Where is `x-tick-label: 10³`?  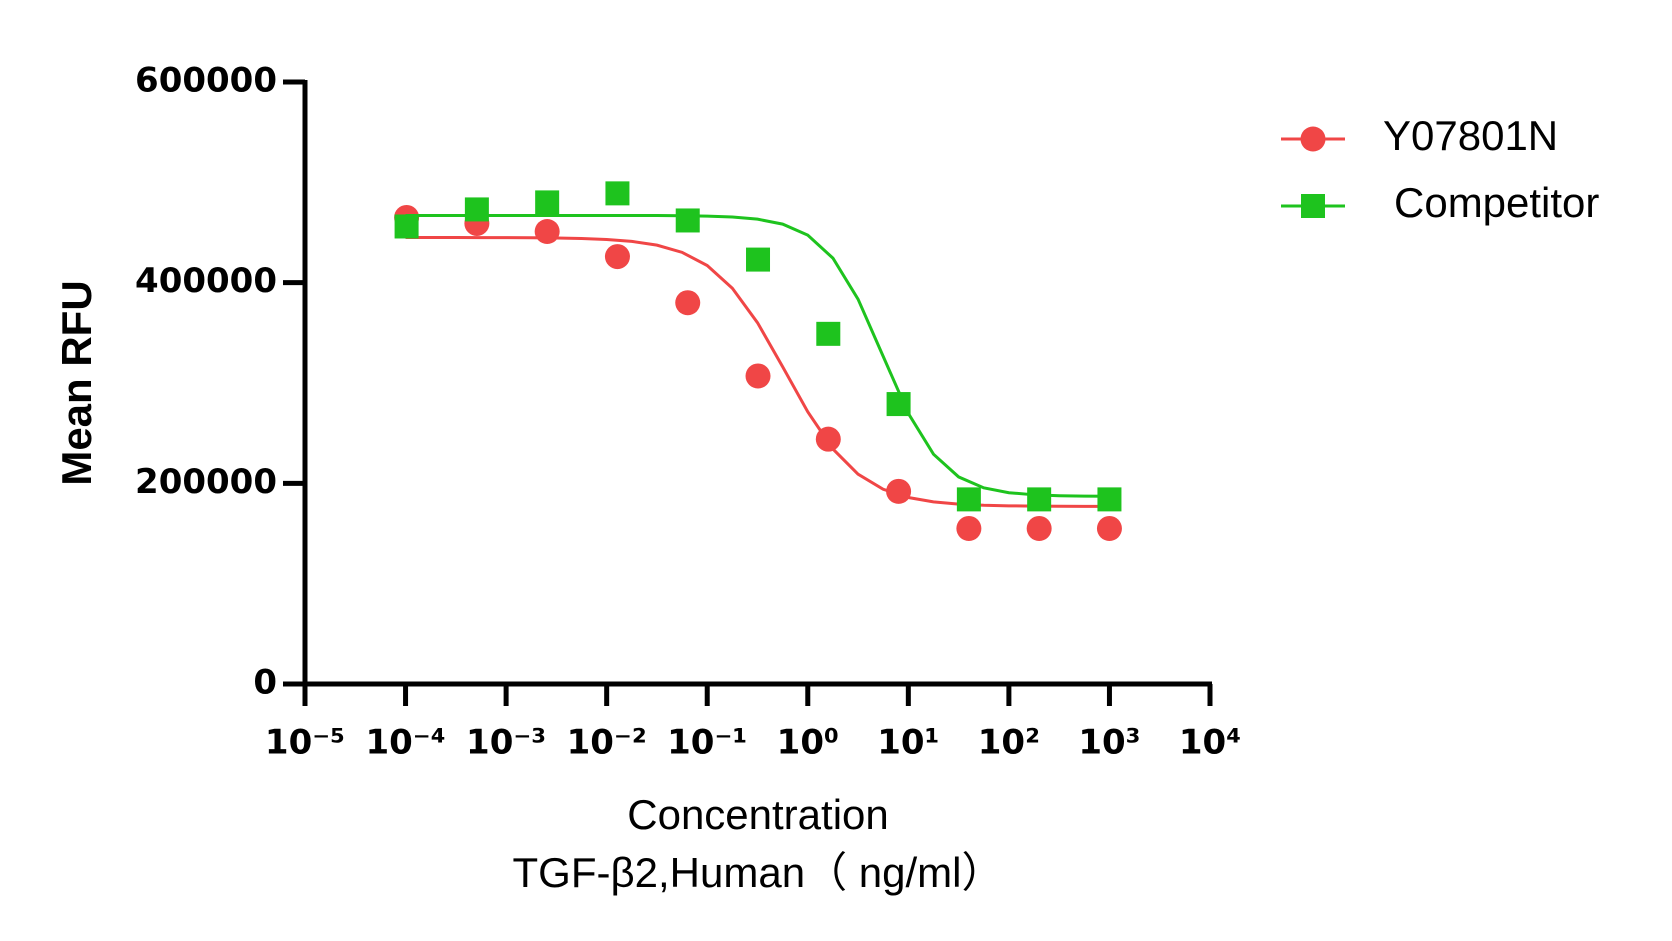
x-tick-label: 10³ is located at coordinates (1109, 743).